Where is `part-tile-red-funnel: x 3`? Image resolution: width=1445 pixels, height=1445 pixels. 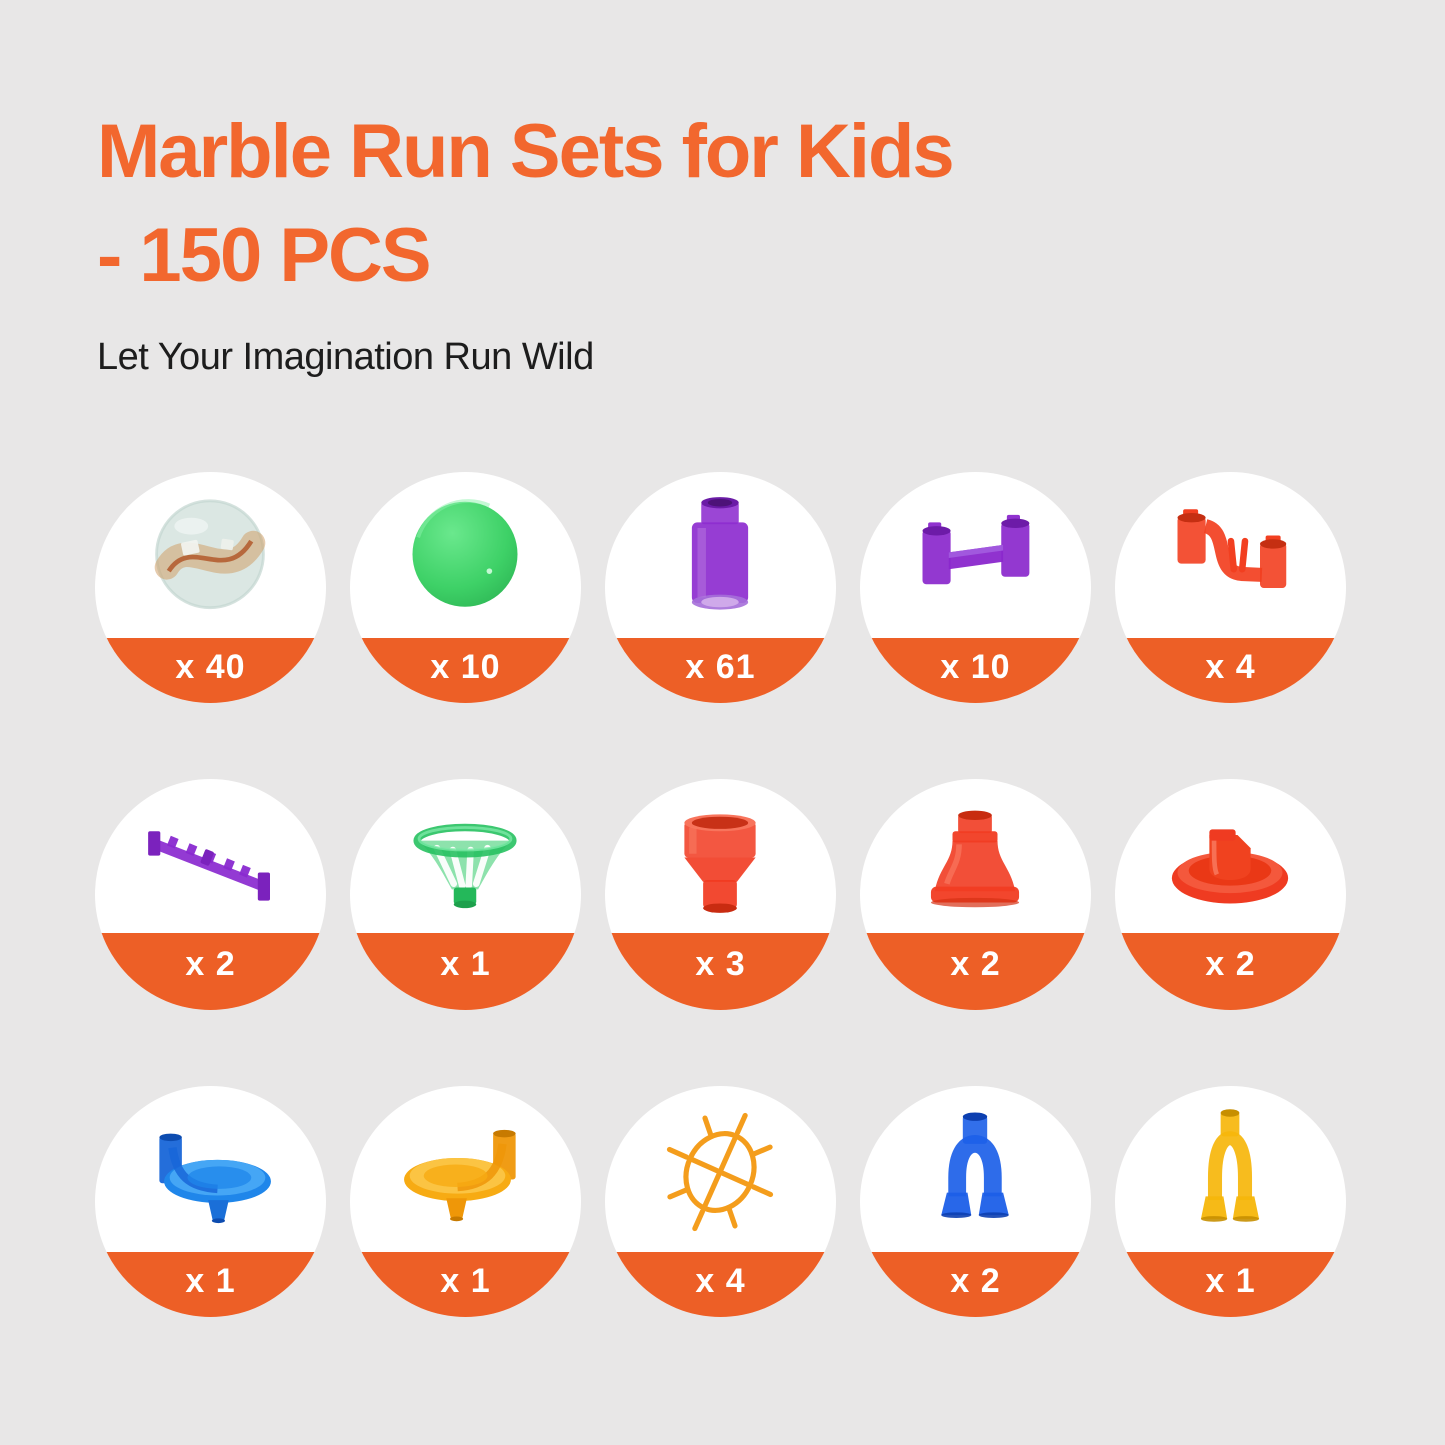
part-tile-red-funnel: x 3 is located at coordinates (720, 894).